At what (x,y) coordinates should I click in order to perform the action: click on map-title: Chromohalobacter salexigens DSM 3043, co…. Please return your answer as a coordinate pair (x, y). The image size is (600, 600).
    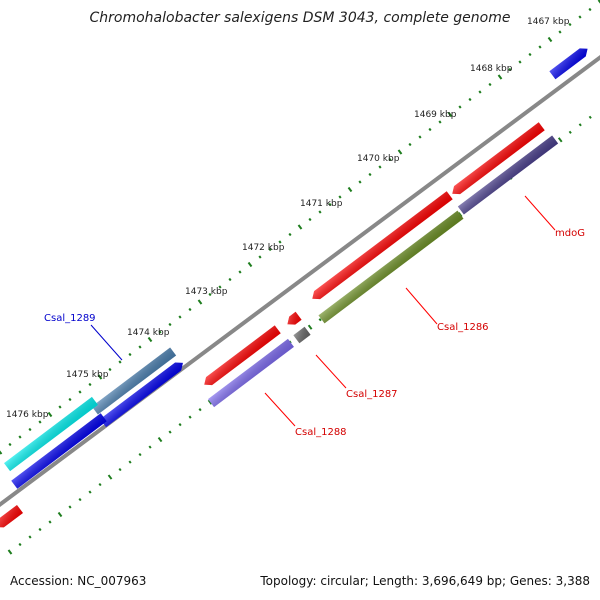
    Looking at the image, I should click on (300, 18).